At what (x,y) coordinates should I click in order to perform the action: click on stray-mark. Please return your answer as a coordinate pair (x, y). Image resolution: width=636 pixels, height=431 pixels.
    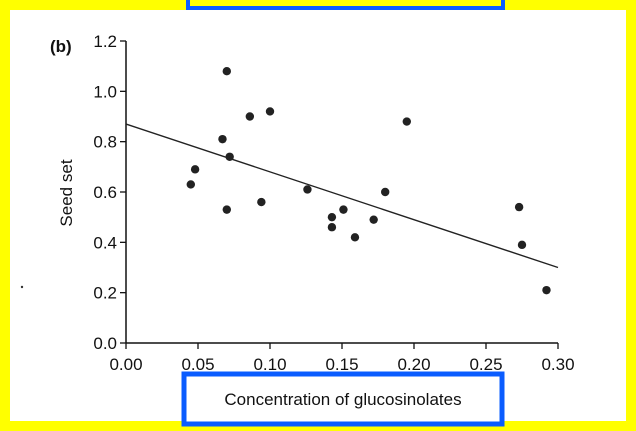
    Looking at the image, I should click on (22, 287).